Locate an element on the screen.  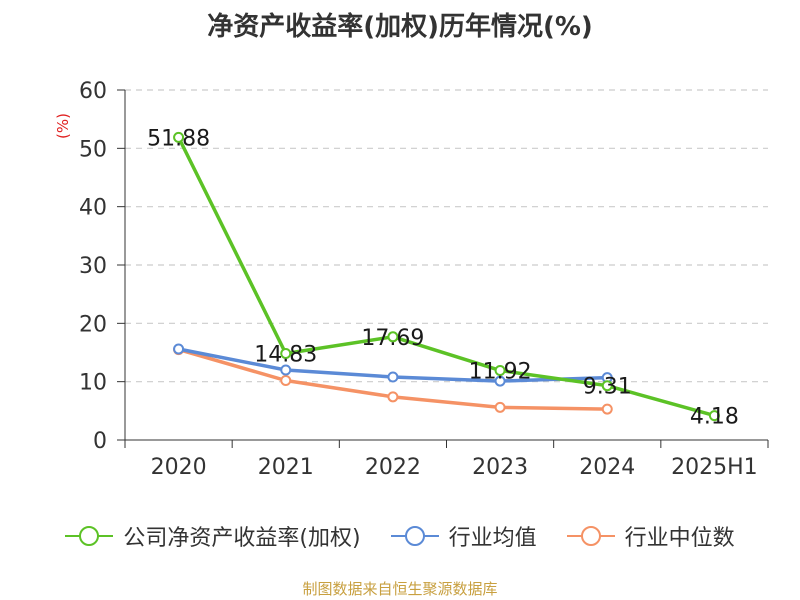
source-note: 制图数据来自恒生聚源数据库 is located at coordinates (400, 589).